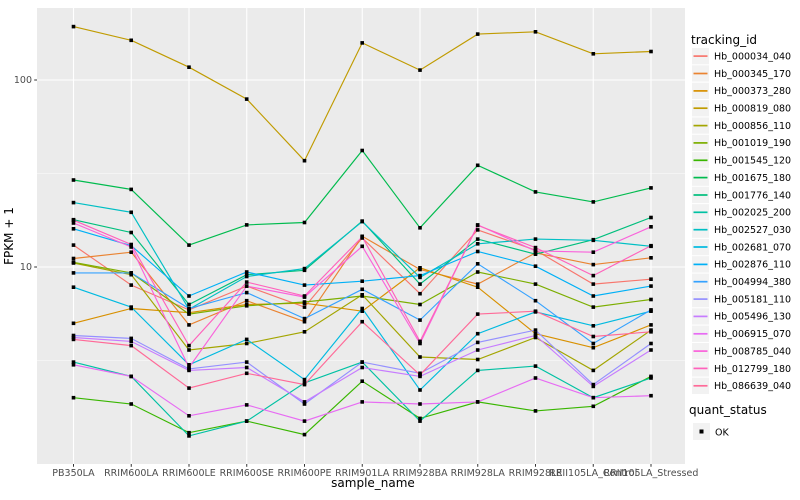  Describe the element at coordinates (752, 282) in the screenshot. I see `legend-label: Hb_004994_380` at that location.